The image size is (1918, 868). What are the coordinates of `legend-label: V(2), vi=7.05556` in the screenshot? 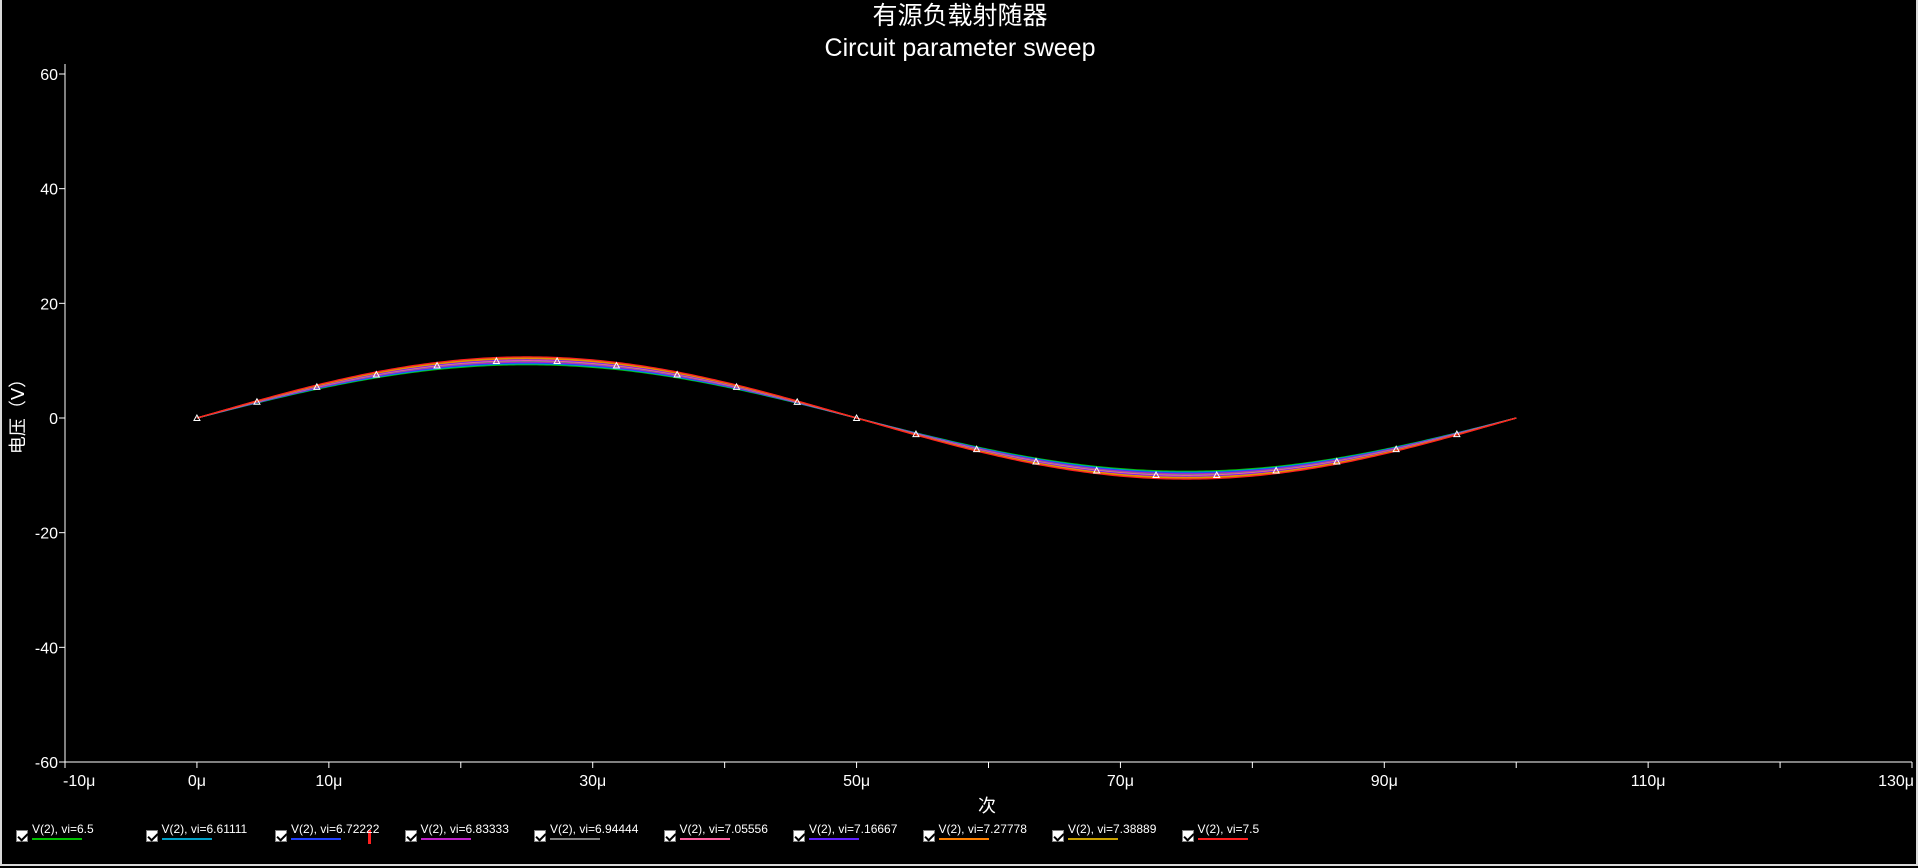 It's located at (723, 829).